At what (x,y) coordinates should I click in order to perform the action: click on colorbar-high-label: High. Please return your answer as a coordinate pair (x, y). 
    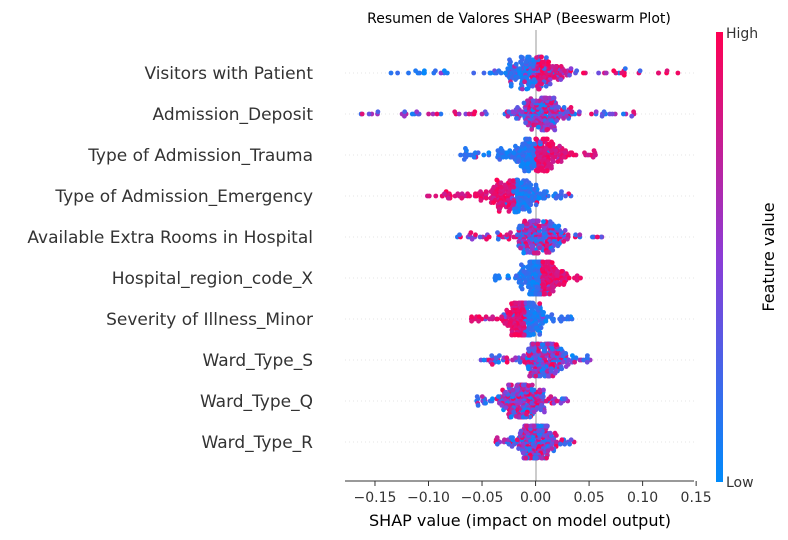
    Looking at the image, I should click on (742, 34).